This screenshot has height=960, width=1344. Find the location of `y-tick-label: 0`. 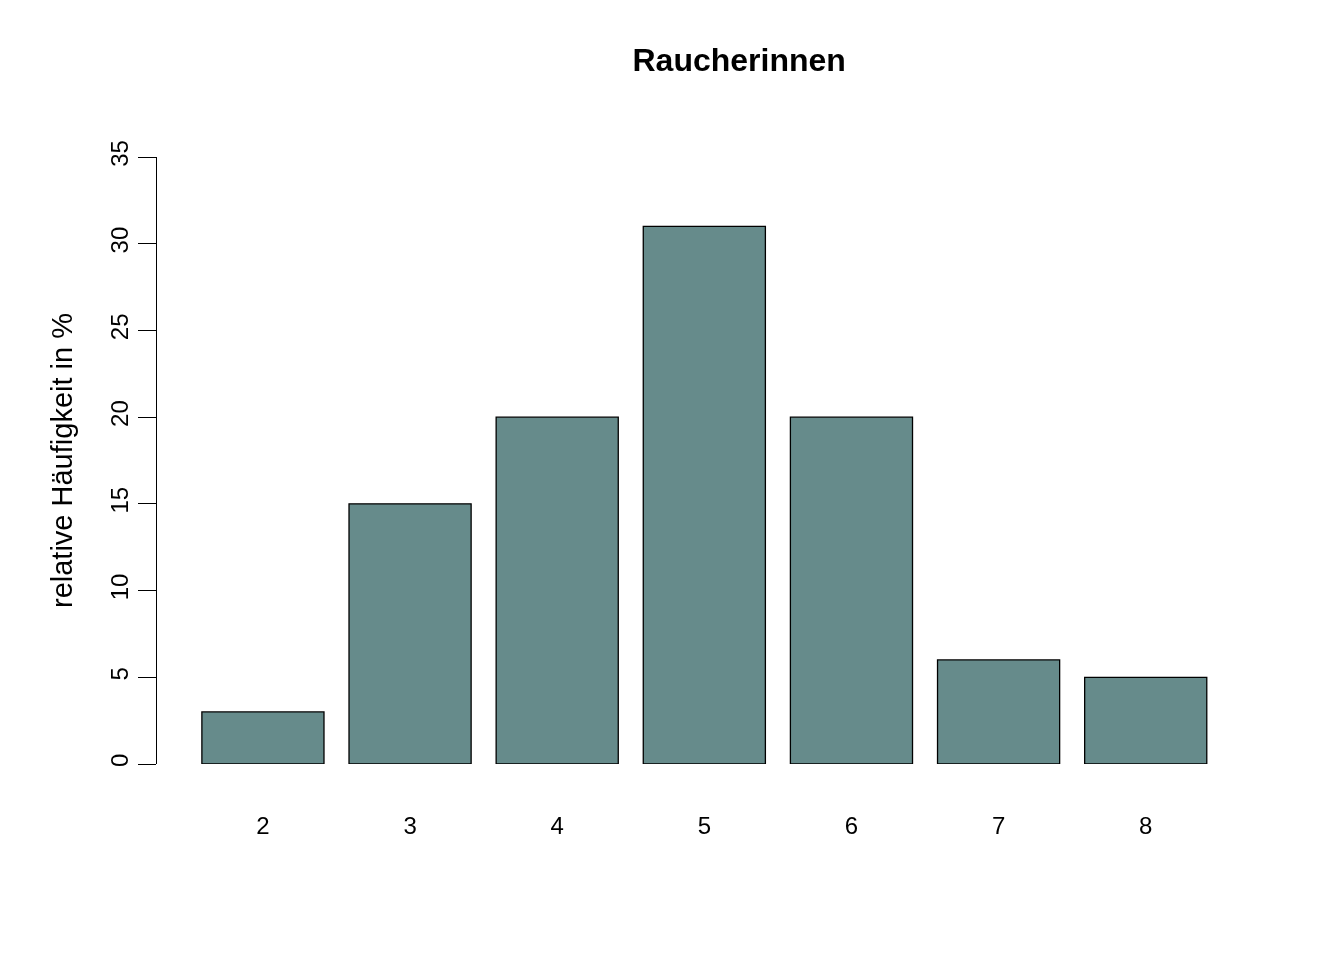

y-tick-label: 0 is located at coordinates (120, 760).